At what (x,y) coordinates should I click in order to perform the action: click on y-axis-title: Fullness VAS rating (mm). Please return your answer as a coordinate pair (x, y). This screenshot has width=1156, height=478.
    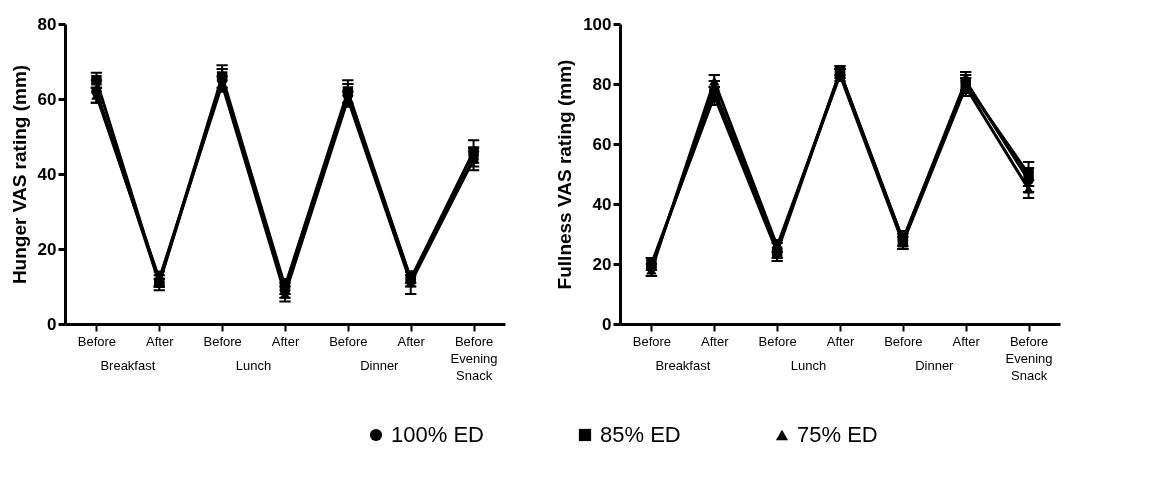
    Looking at the image, I should click on (565, 174).